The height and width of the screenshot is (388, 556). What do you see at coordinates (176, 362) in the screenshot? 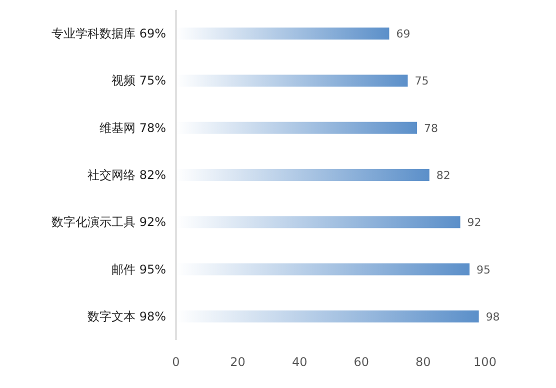
I see `x-tick-label: 0` at bounding box center [176, 362].